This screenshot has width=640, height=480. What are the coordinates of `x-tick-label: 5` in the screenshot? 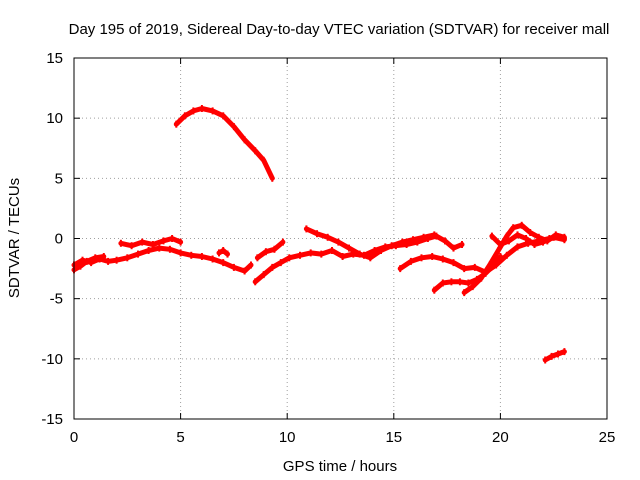 It's located at (180, 437).